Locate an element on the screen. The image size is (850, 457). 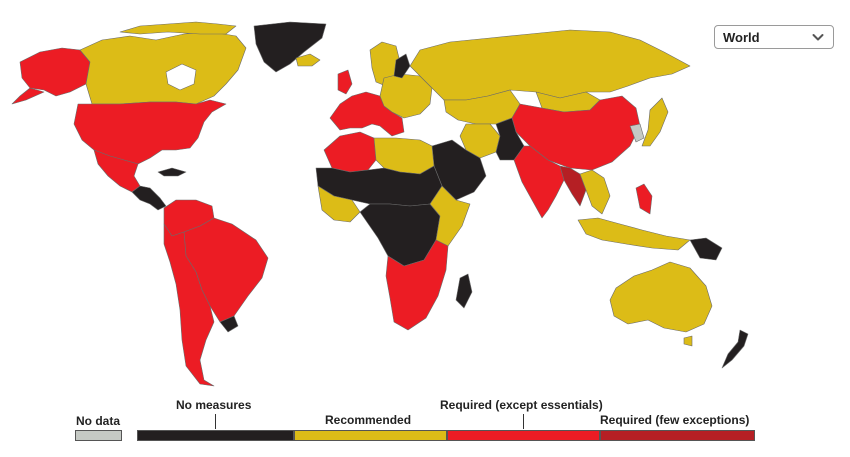
region-china is located at coordinates (576, 133).